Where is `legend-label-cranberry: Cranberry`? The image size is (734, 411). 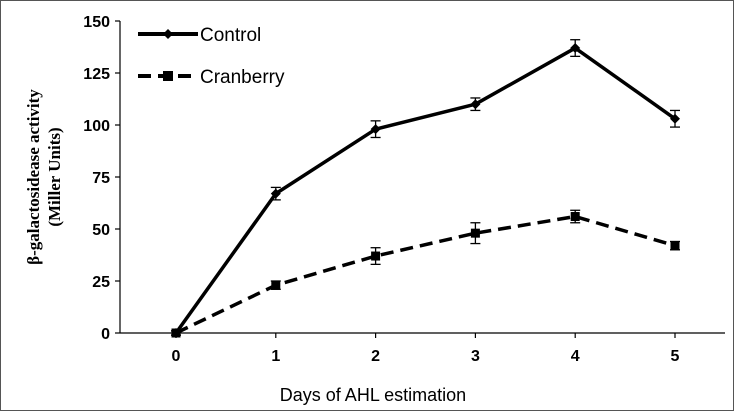 legend-label-cranberry: Cranberry is located at coordinates (242, 77).